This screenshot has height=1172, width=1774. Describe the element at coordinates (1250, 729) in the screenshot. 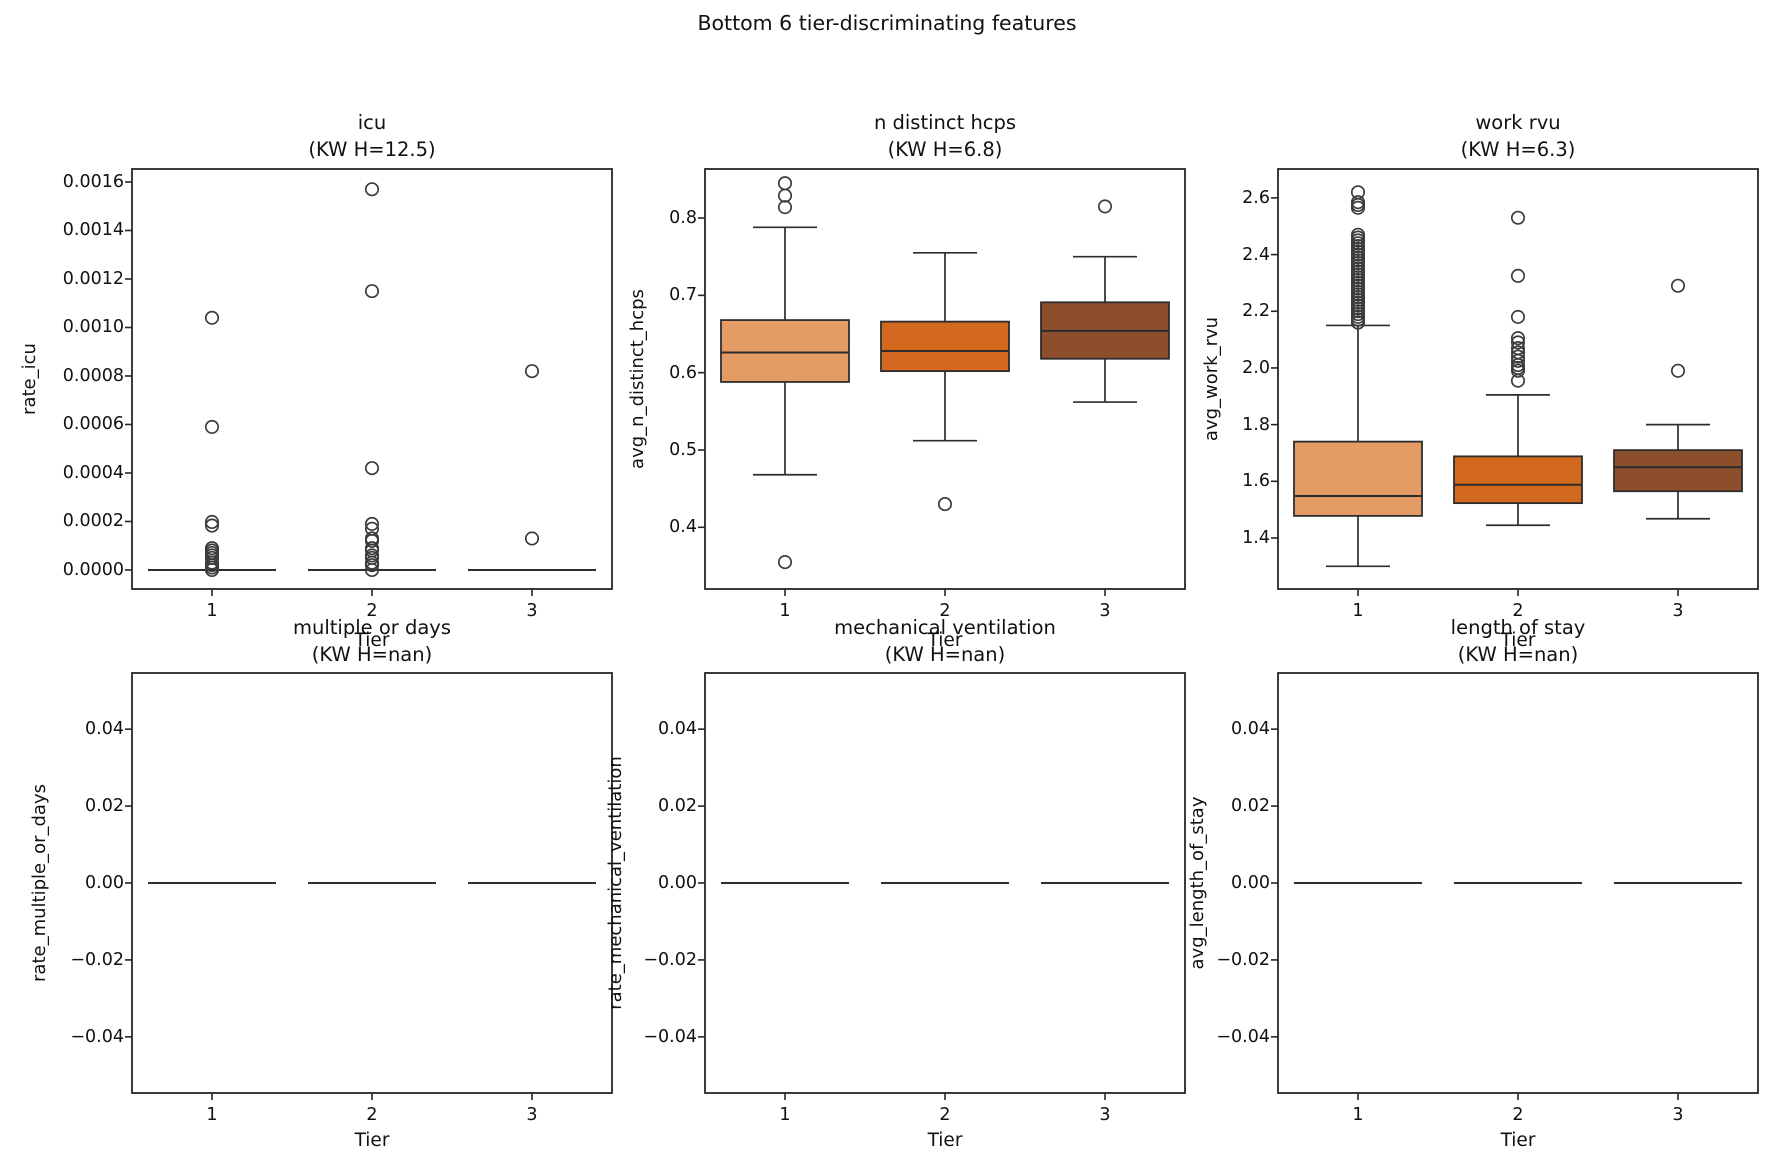

I see `y-tick-label-length-of-stay: 0.04` at that location.